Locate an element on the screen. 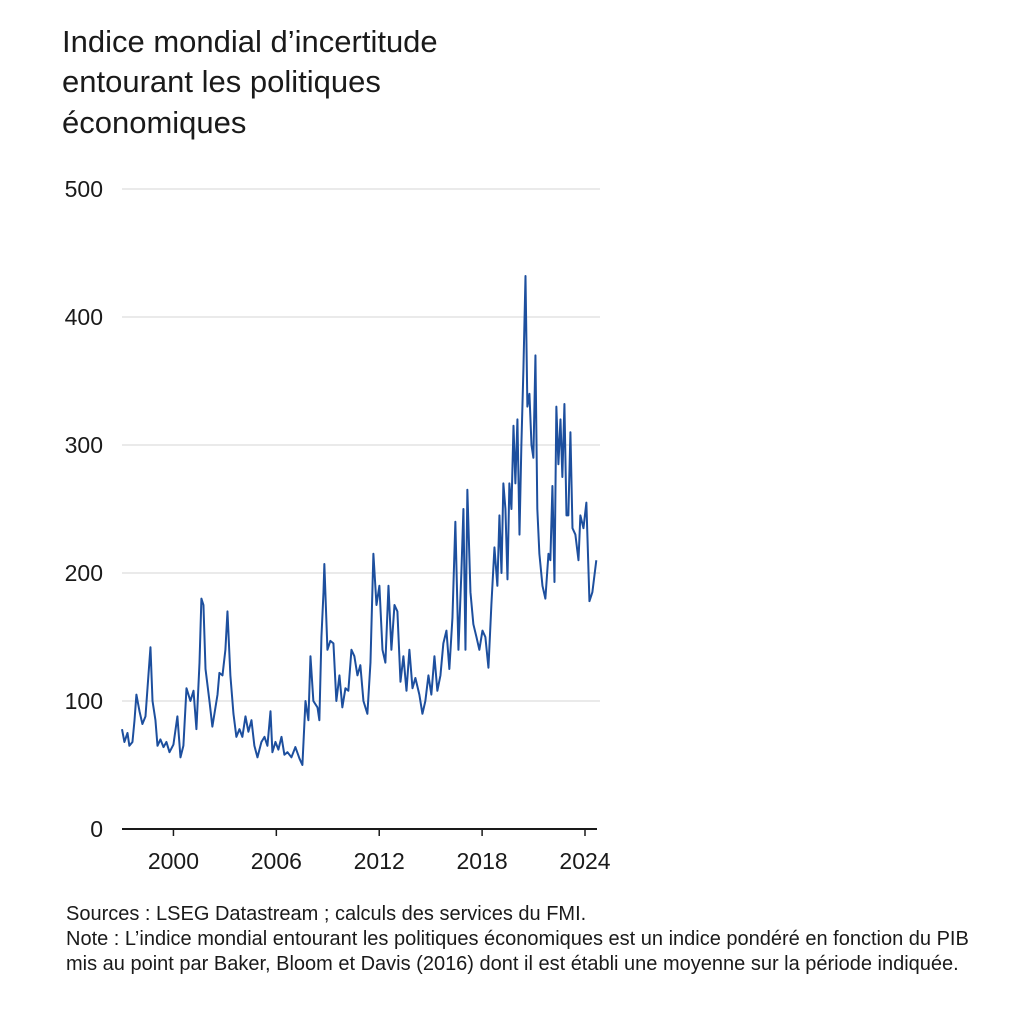 This screenshot has width=1021, height=1024. y-tick-label: 200 is located at coordinates (84, 573).